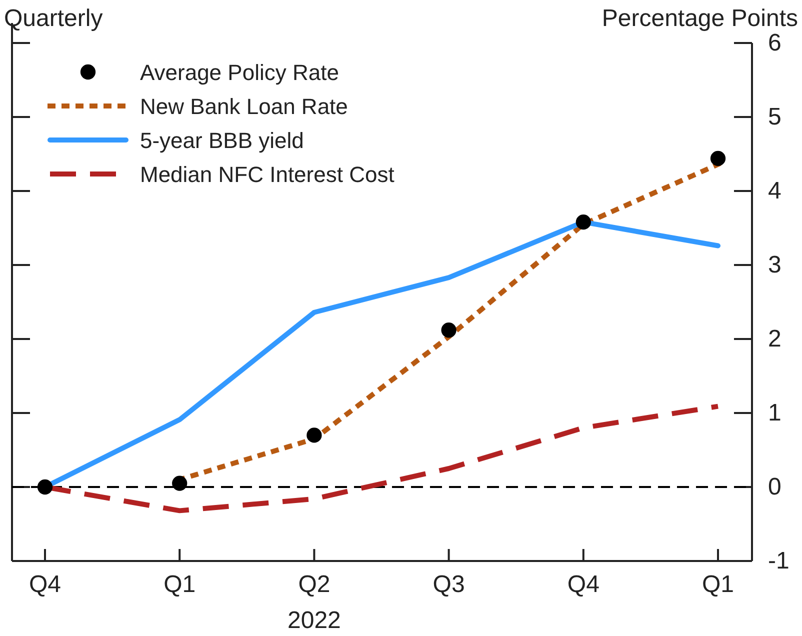  What do you see at coordinates (314, 584) in the screenshot?
I see `x-tick-label: Q2` at bounding box center [314, 584].